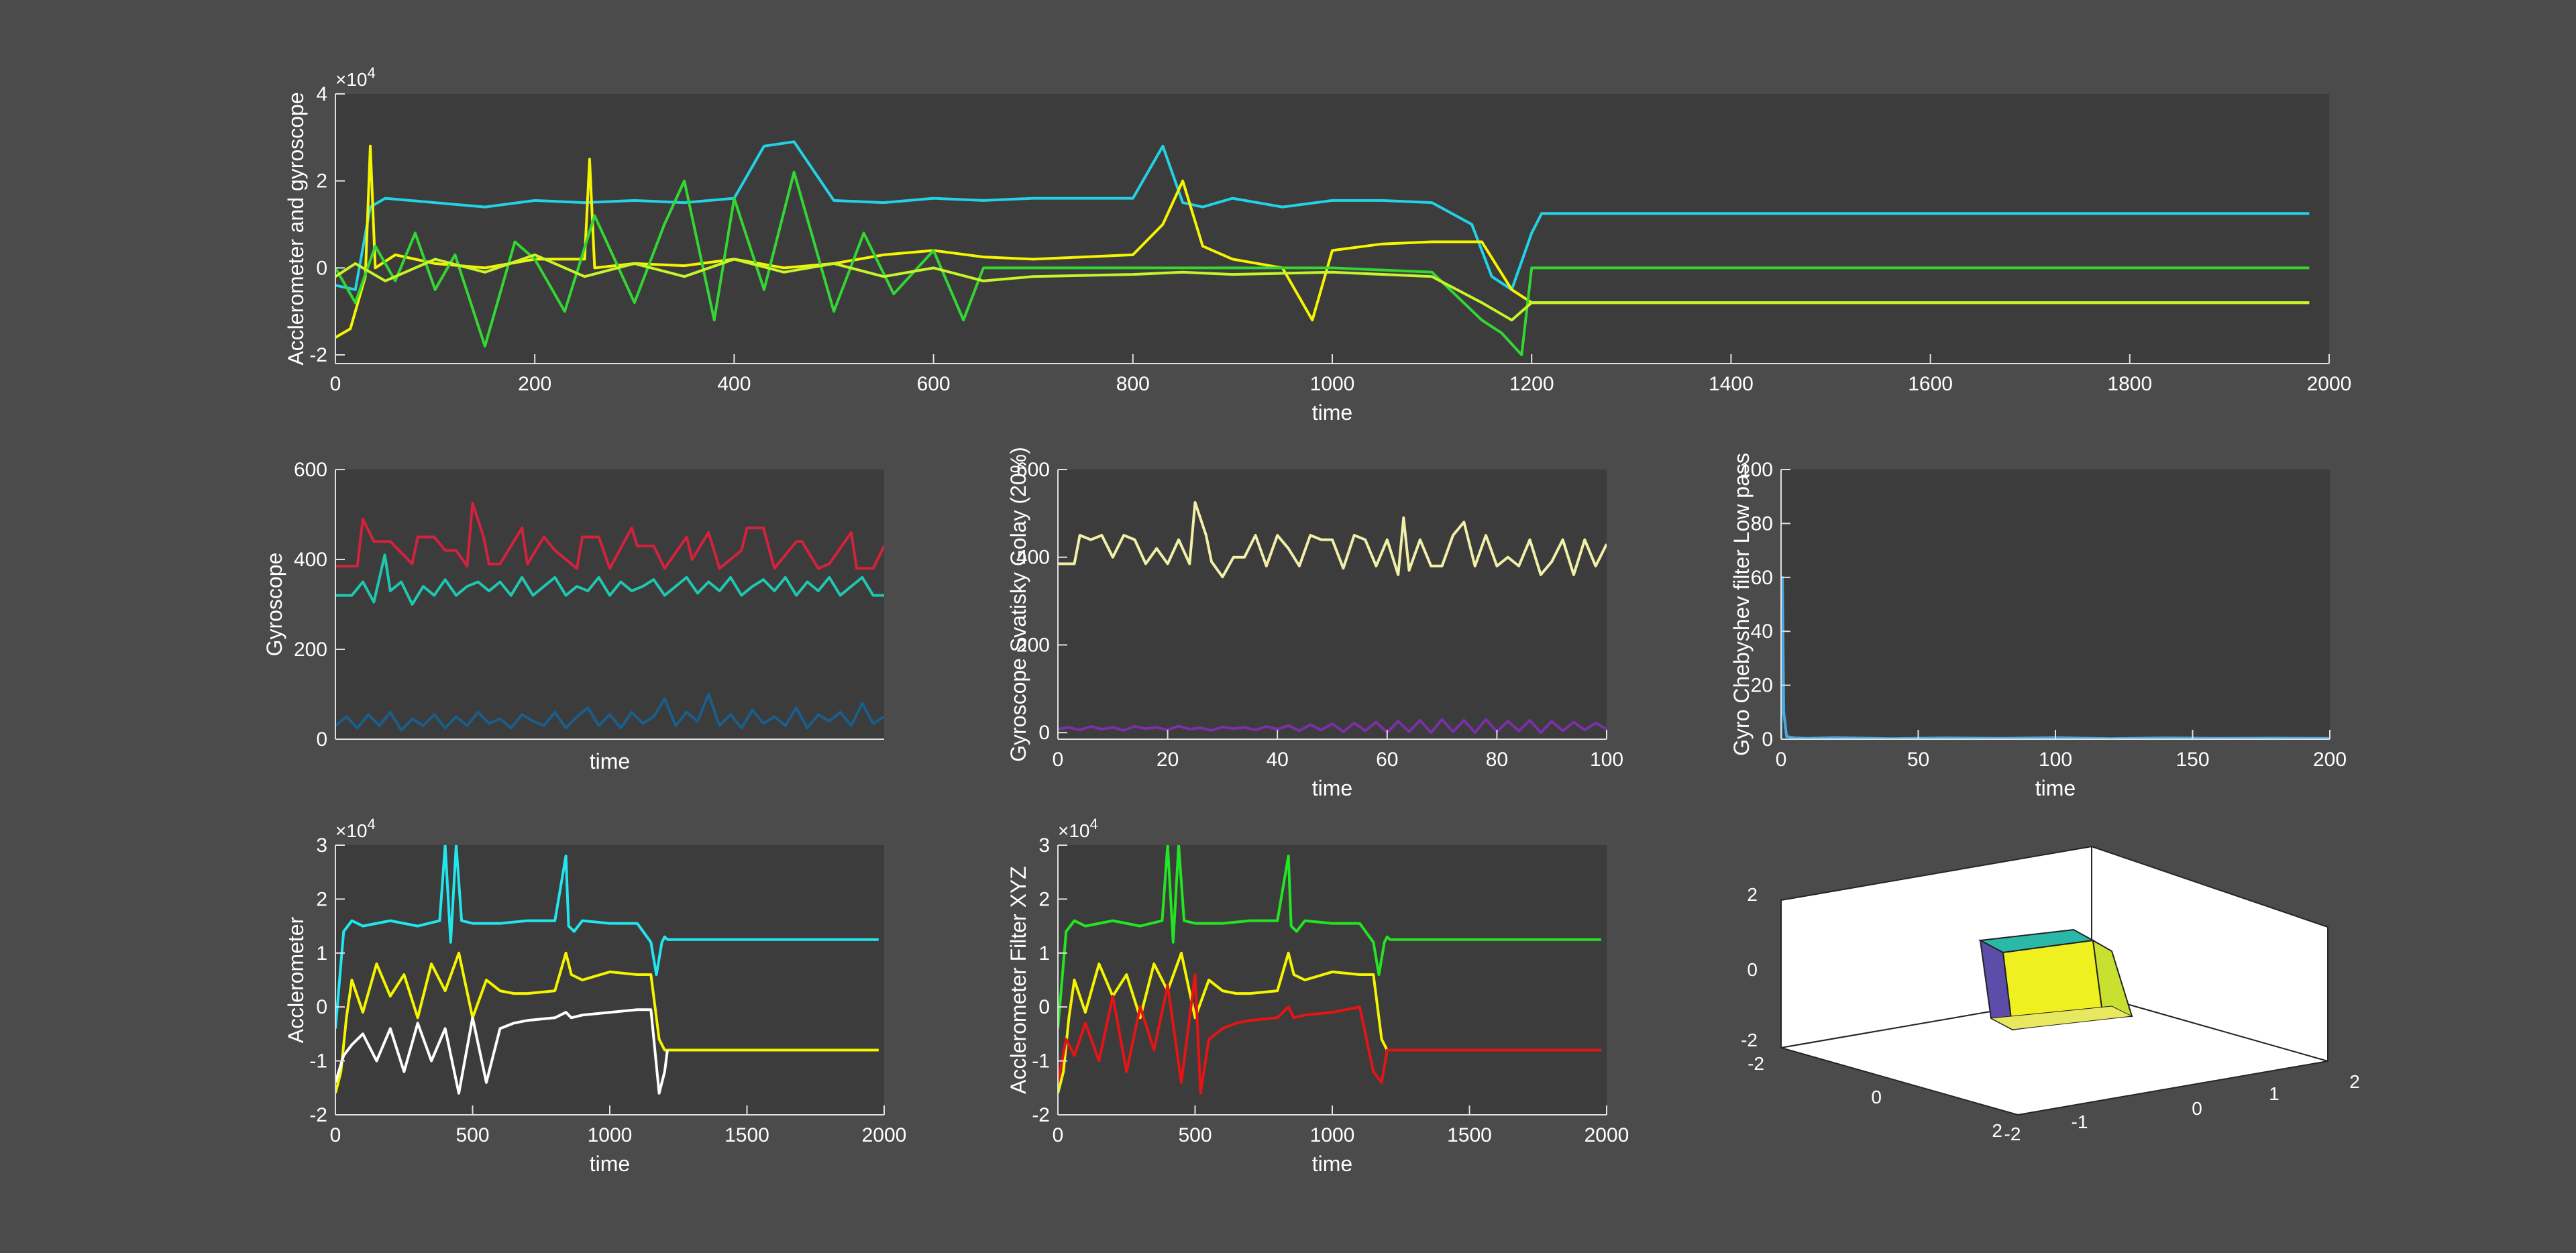 The width and height of the screenshot is (2576, 1253). What do you see at coordinates (296, 228) in the screenshot?
I see `y-axis-label: Acclerometer and gyroscope` at bounding box center [296, 228].